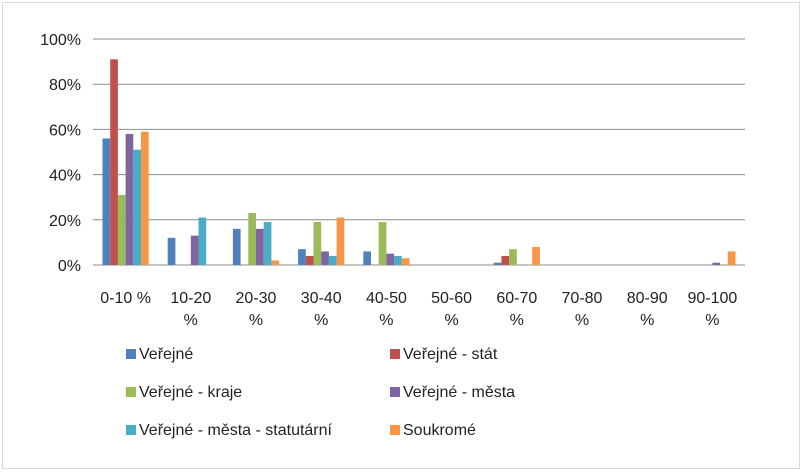  I want to click on x-tick-label-line: 60-70, so click(516, 298).